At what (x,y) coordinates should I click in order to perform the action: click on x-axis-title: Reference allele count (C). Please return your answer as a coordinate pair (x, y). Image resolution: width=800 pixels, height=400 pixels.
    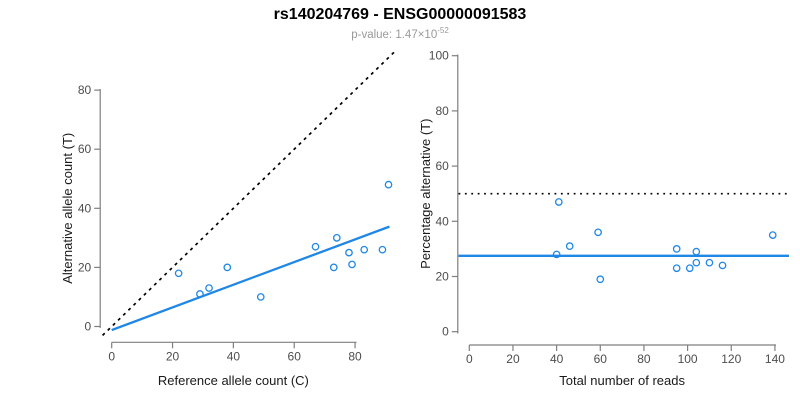
    Looking at the image, I should click on (233, 380).